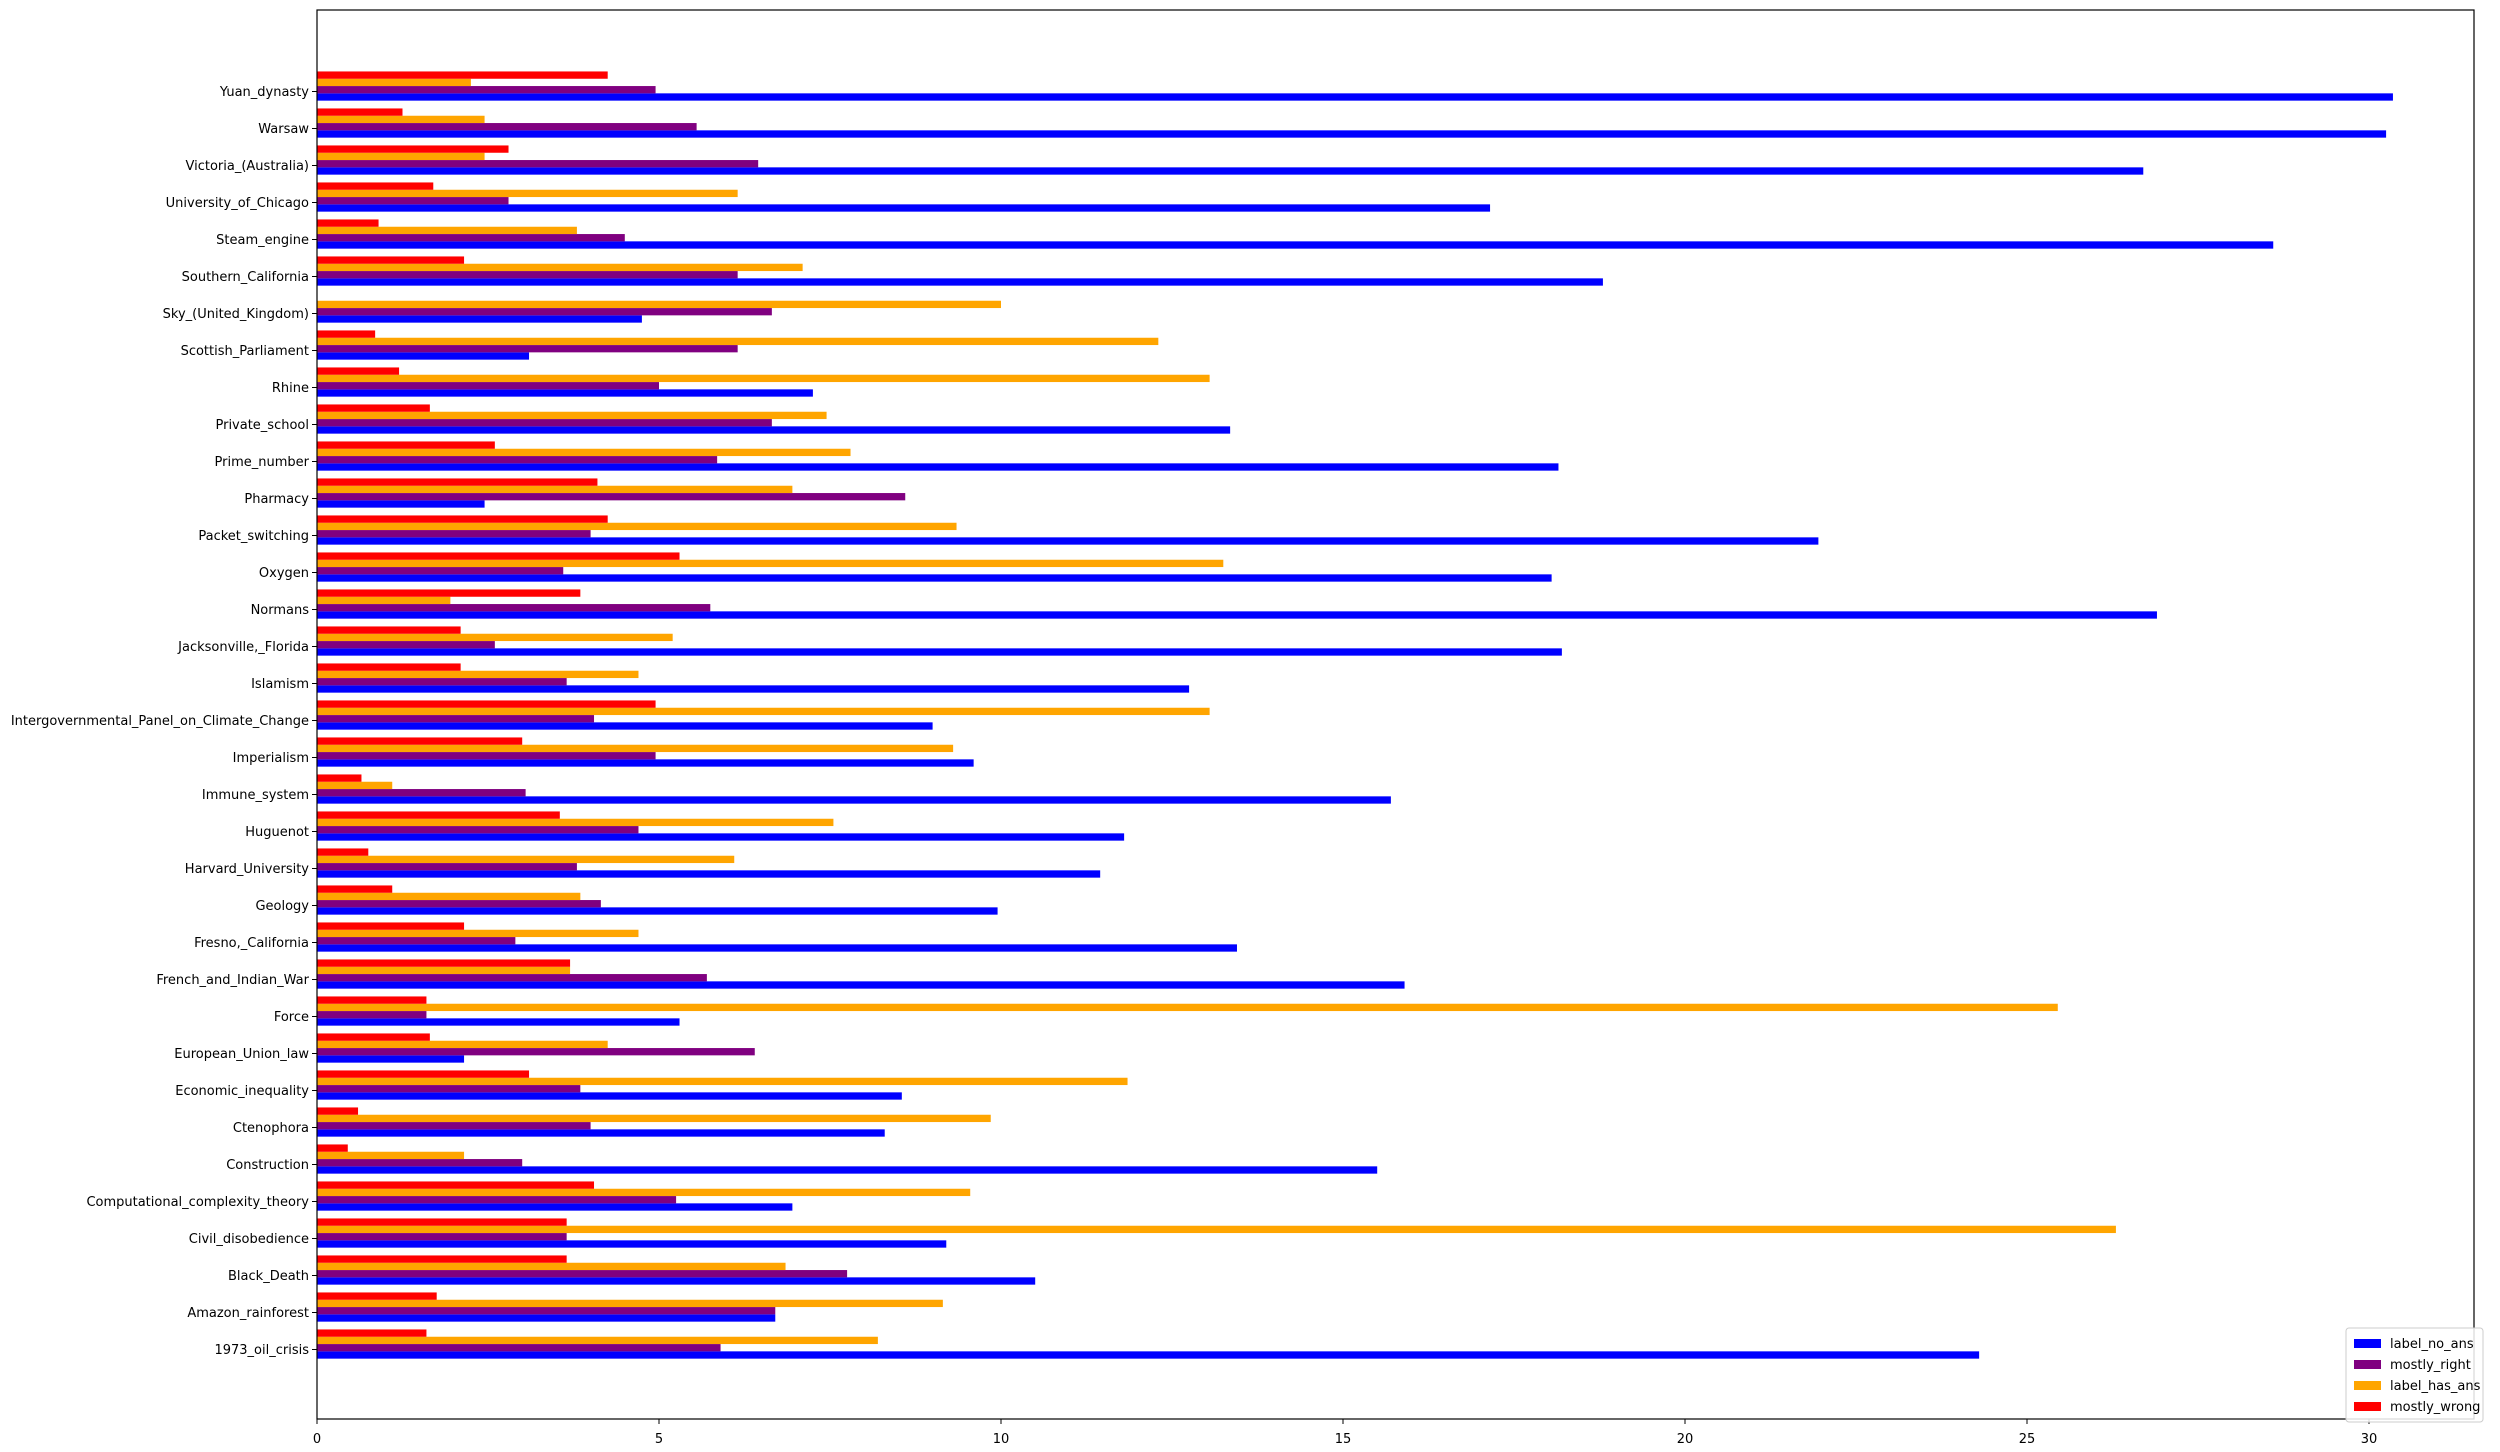 Image resolution: width=2500 pixels, height=1452 pixels. Describe the element at coordinates (861, 985) in the screenshot. I see `bar-label_no_ans-French_and_Indian_War` at that location.